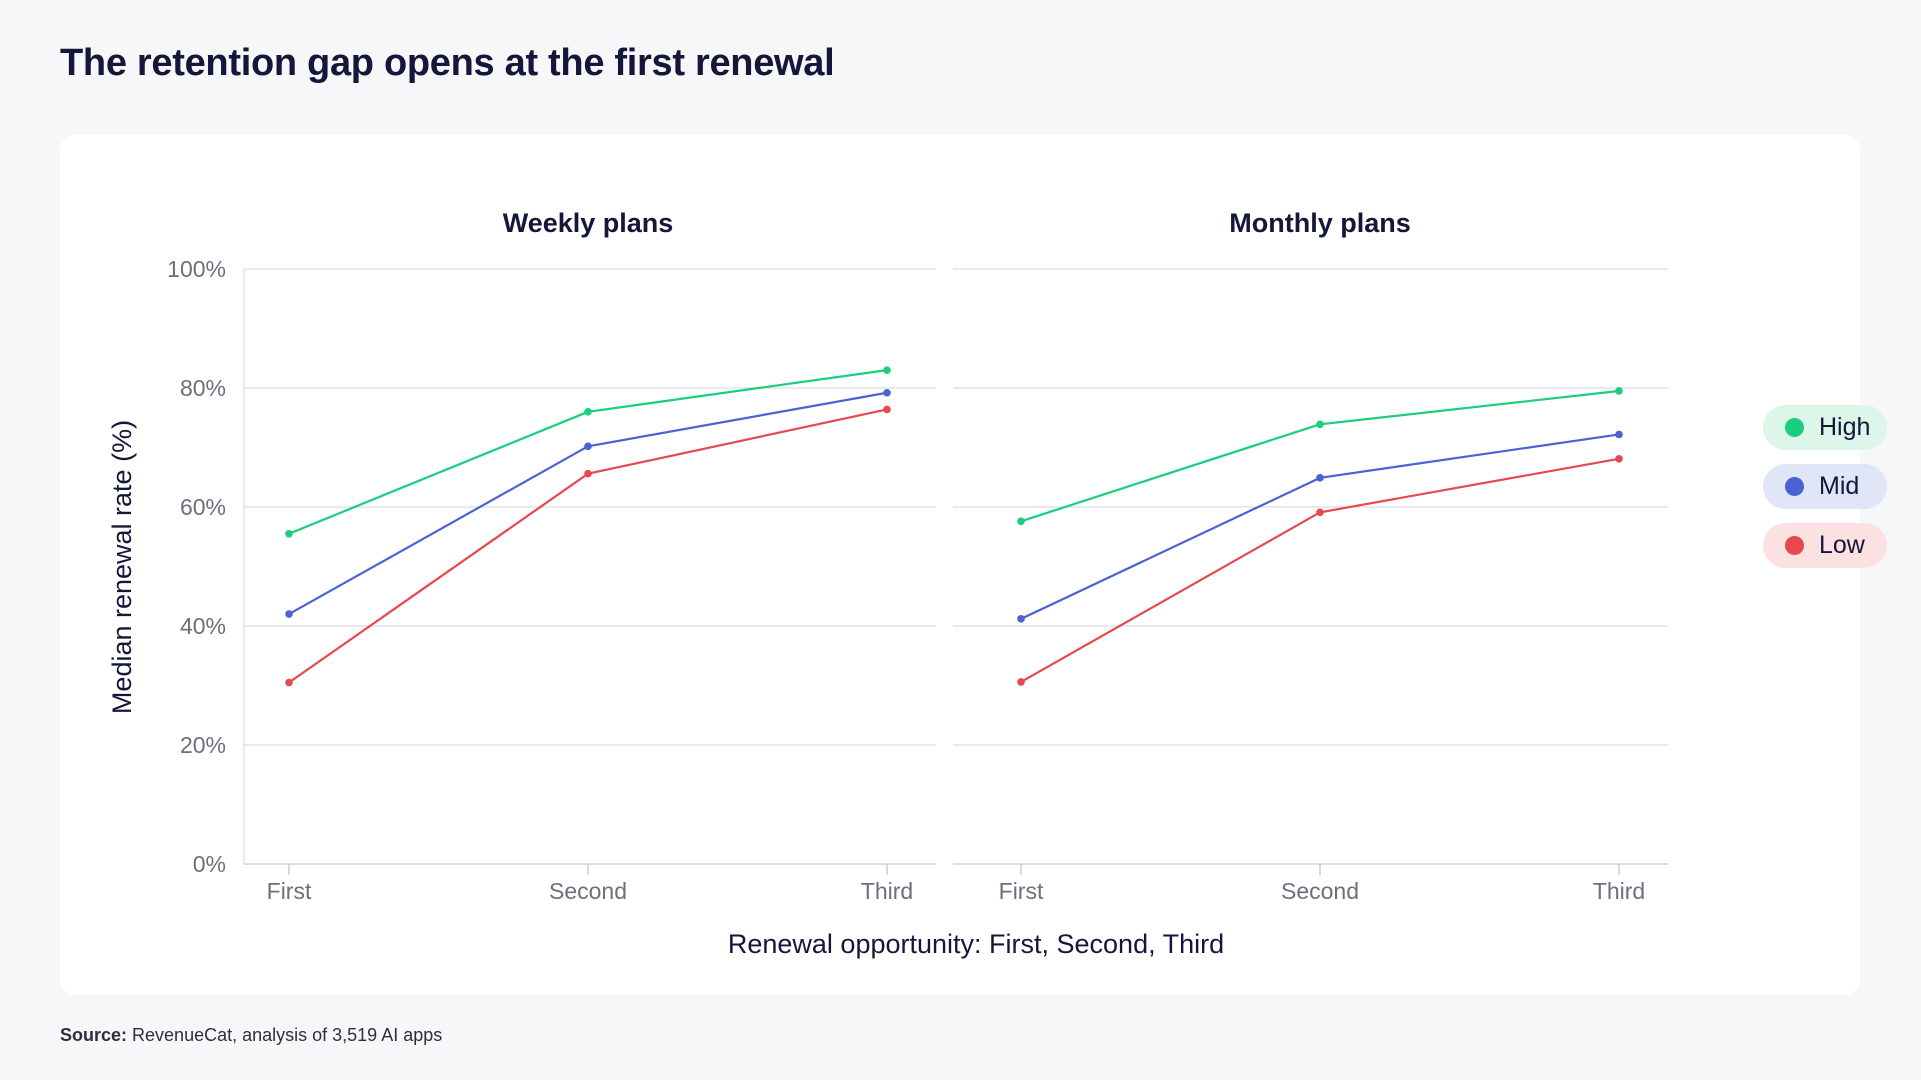 This screenshot has height=1080, width=1921. Describe the element at coordinates (203, 388) in the screenshot. I see `y-tick-label: 80%` at that location.